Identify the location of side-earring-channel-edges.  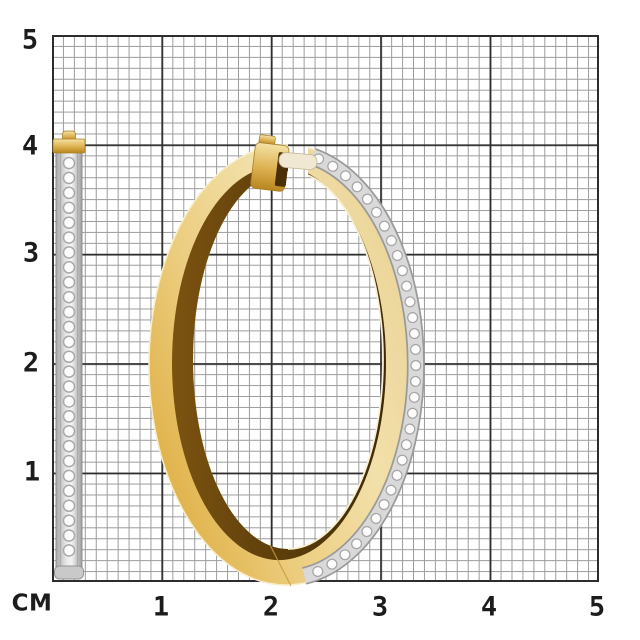
(69, 362).